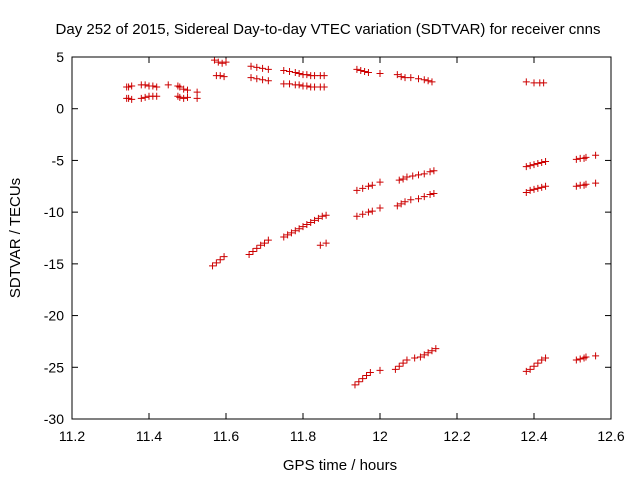 The image size is (640, 480). I want to click on series-sat-v, so click(536, 364).